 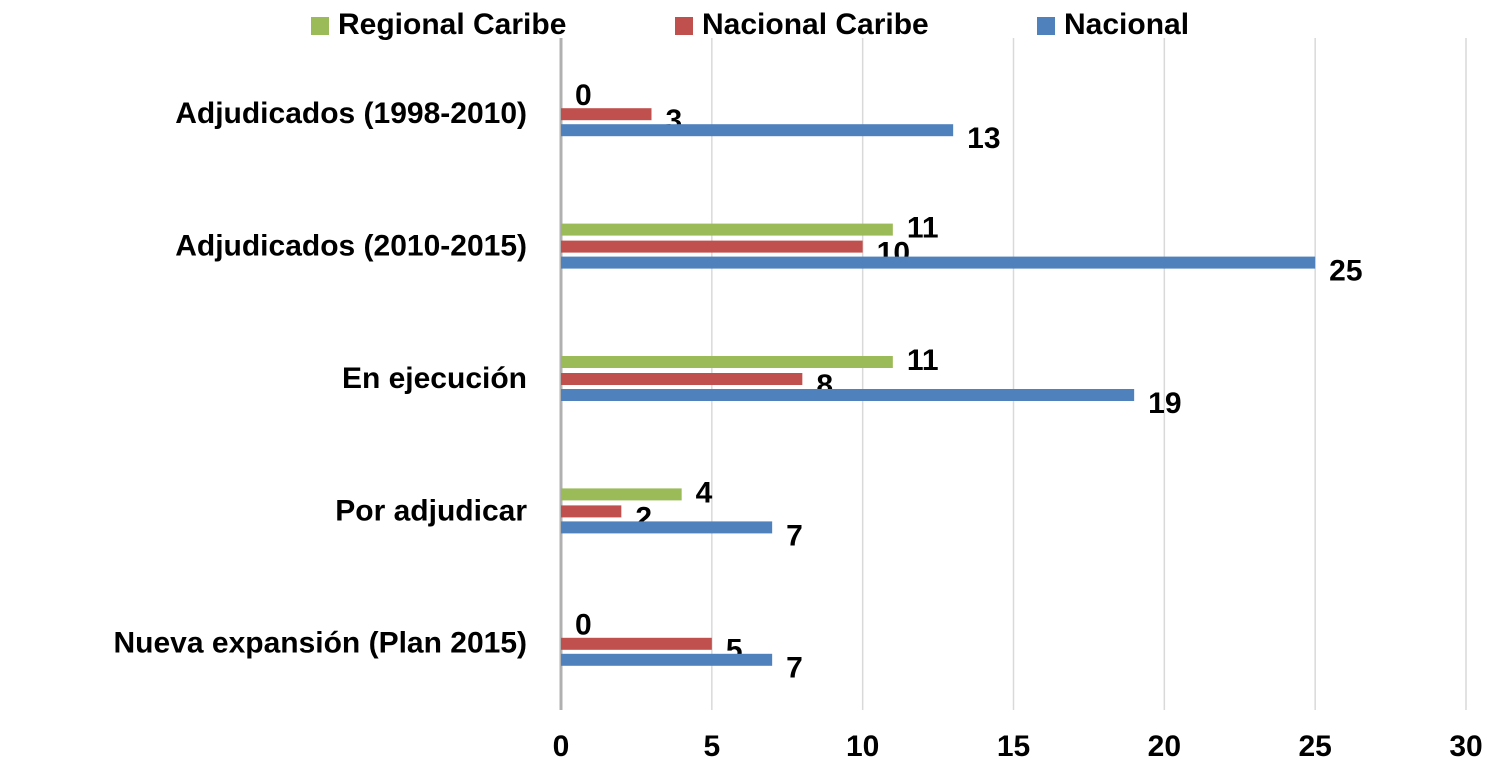 I want to click on x-tick-label: 5, so click(x=711, y=746).